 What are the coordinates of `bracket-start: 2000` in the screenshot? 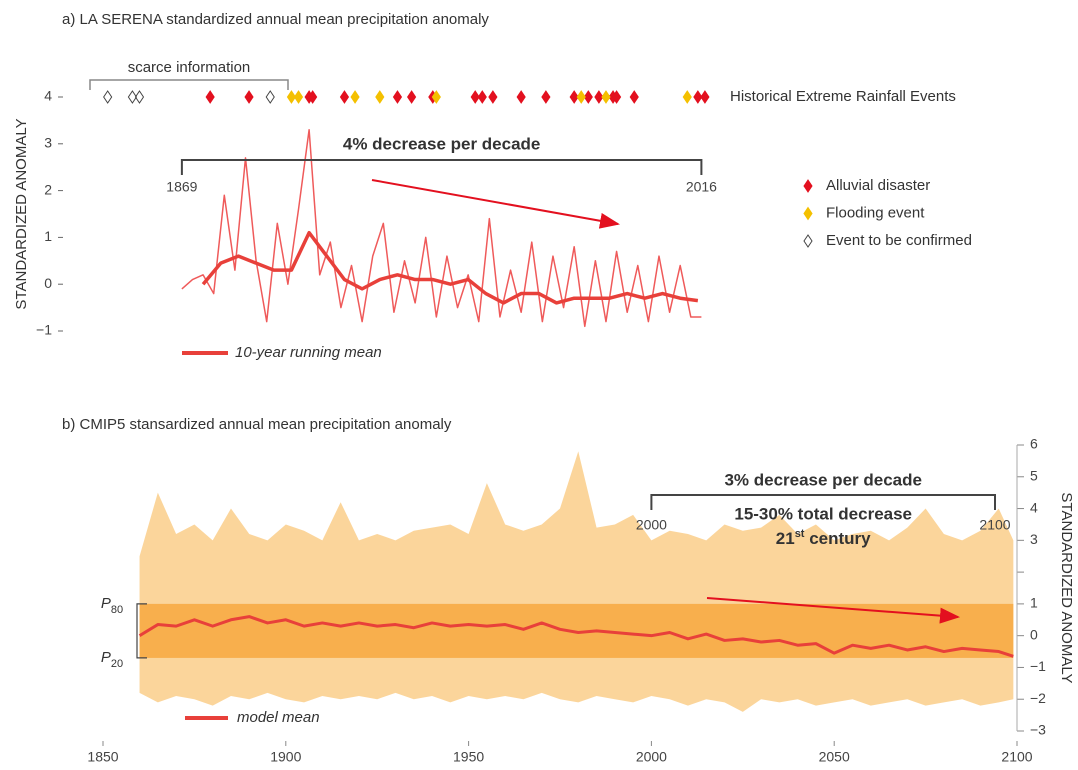 It's located at (651, 525).